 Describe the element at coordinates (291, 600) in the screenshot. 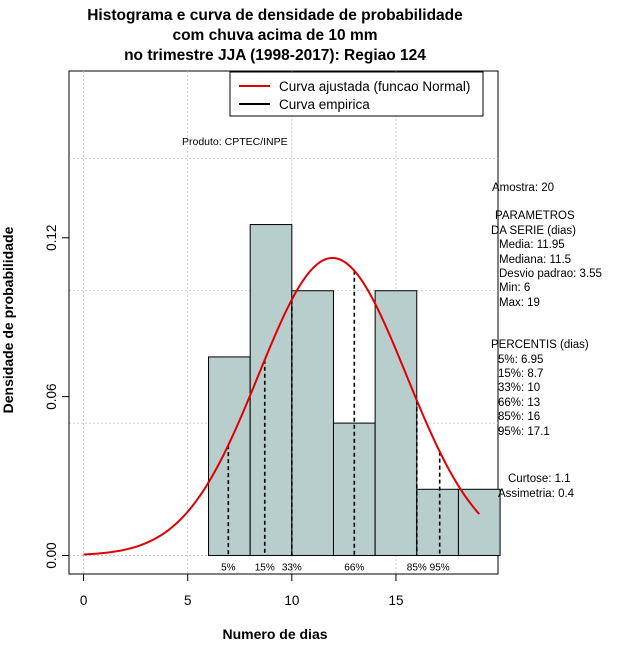

I see `x-tick-label: 10` at that location.